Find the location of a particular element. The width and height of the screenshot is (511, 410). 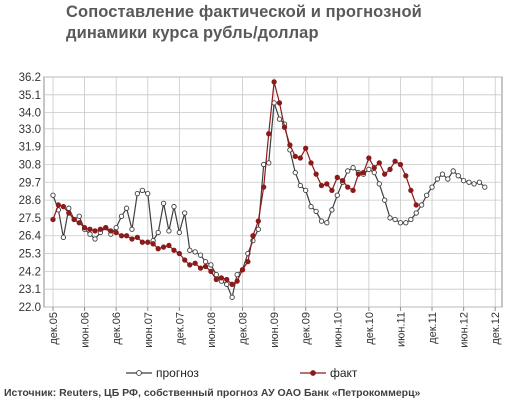

y-tick-label: 26.4 is located at coordinates (30, 237).